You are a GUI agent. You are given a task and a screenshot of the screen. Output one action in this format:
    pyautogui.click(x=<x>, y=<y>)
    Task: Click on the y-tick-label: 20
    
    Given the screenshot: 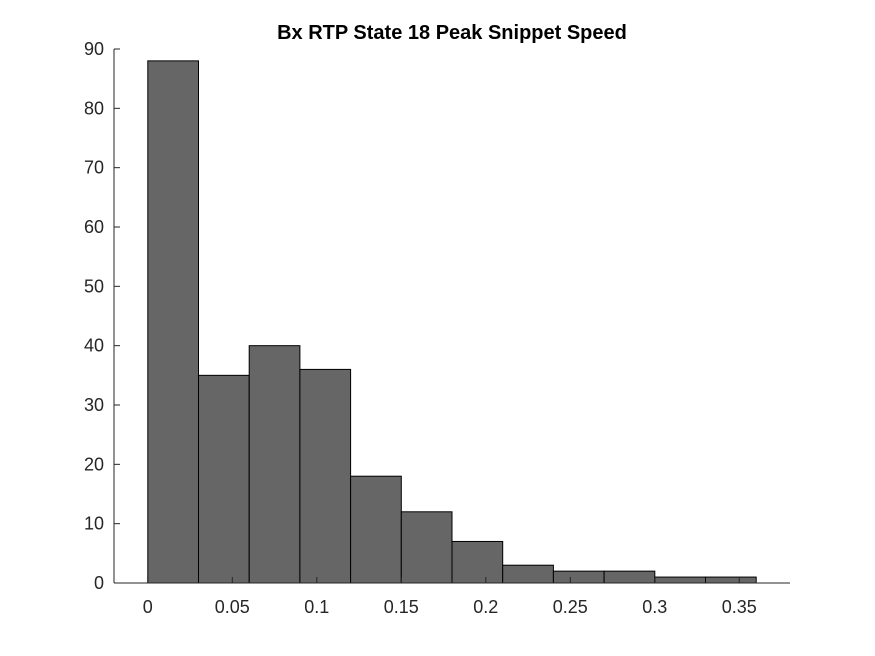 What is the action you would take?
    pyautogui.click(x=94, y=464)
    